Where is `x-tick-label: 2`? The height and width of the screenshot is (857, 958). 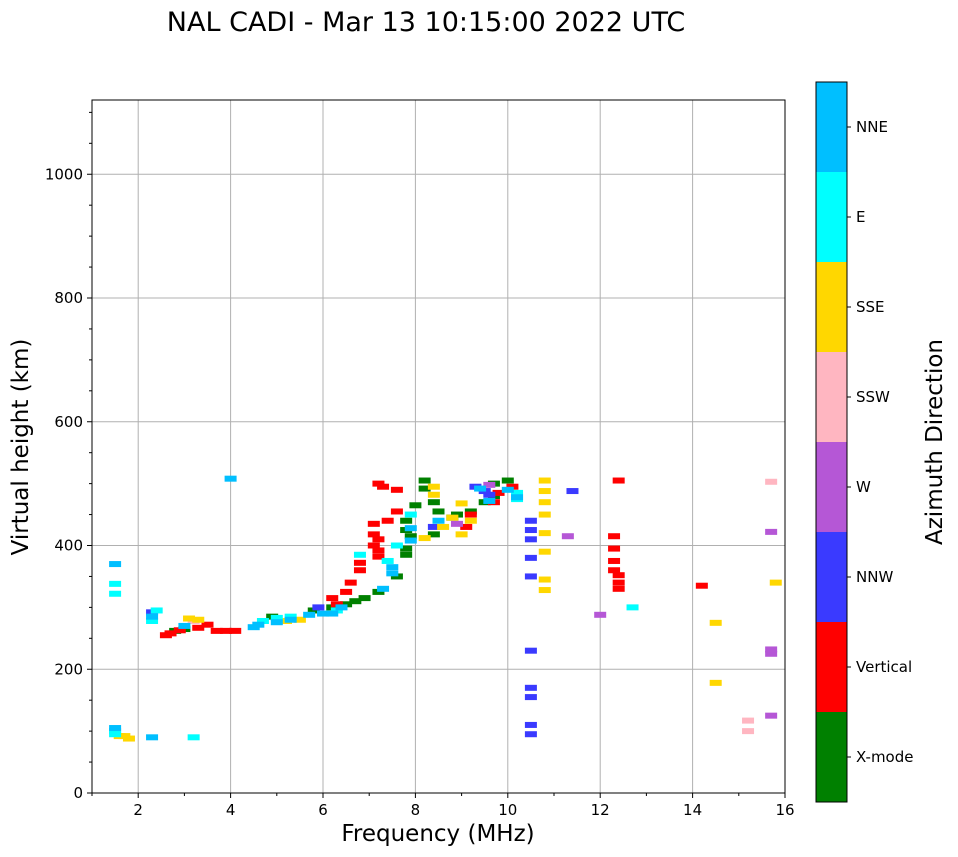
x-tick-label: 2 is located at coordinates (138, 810).